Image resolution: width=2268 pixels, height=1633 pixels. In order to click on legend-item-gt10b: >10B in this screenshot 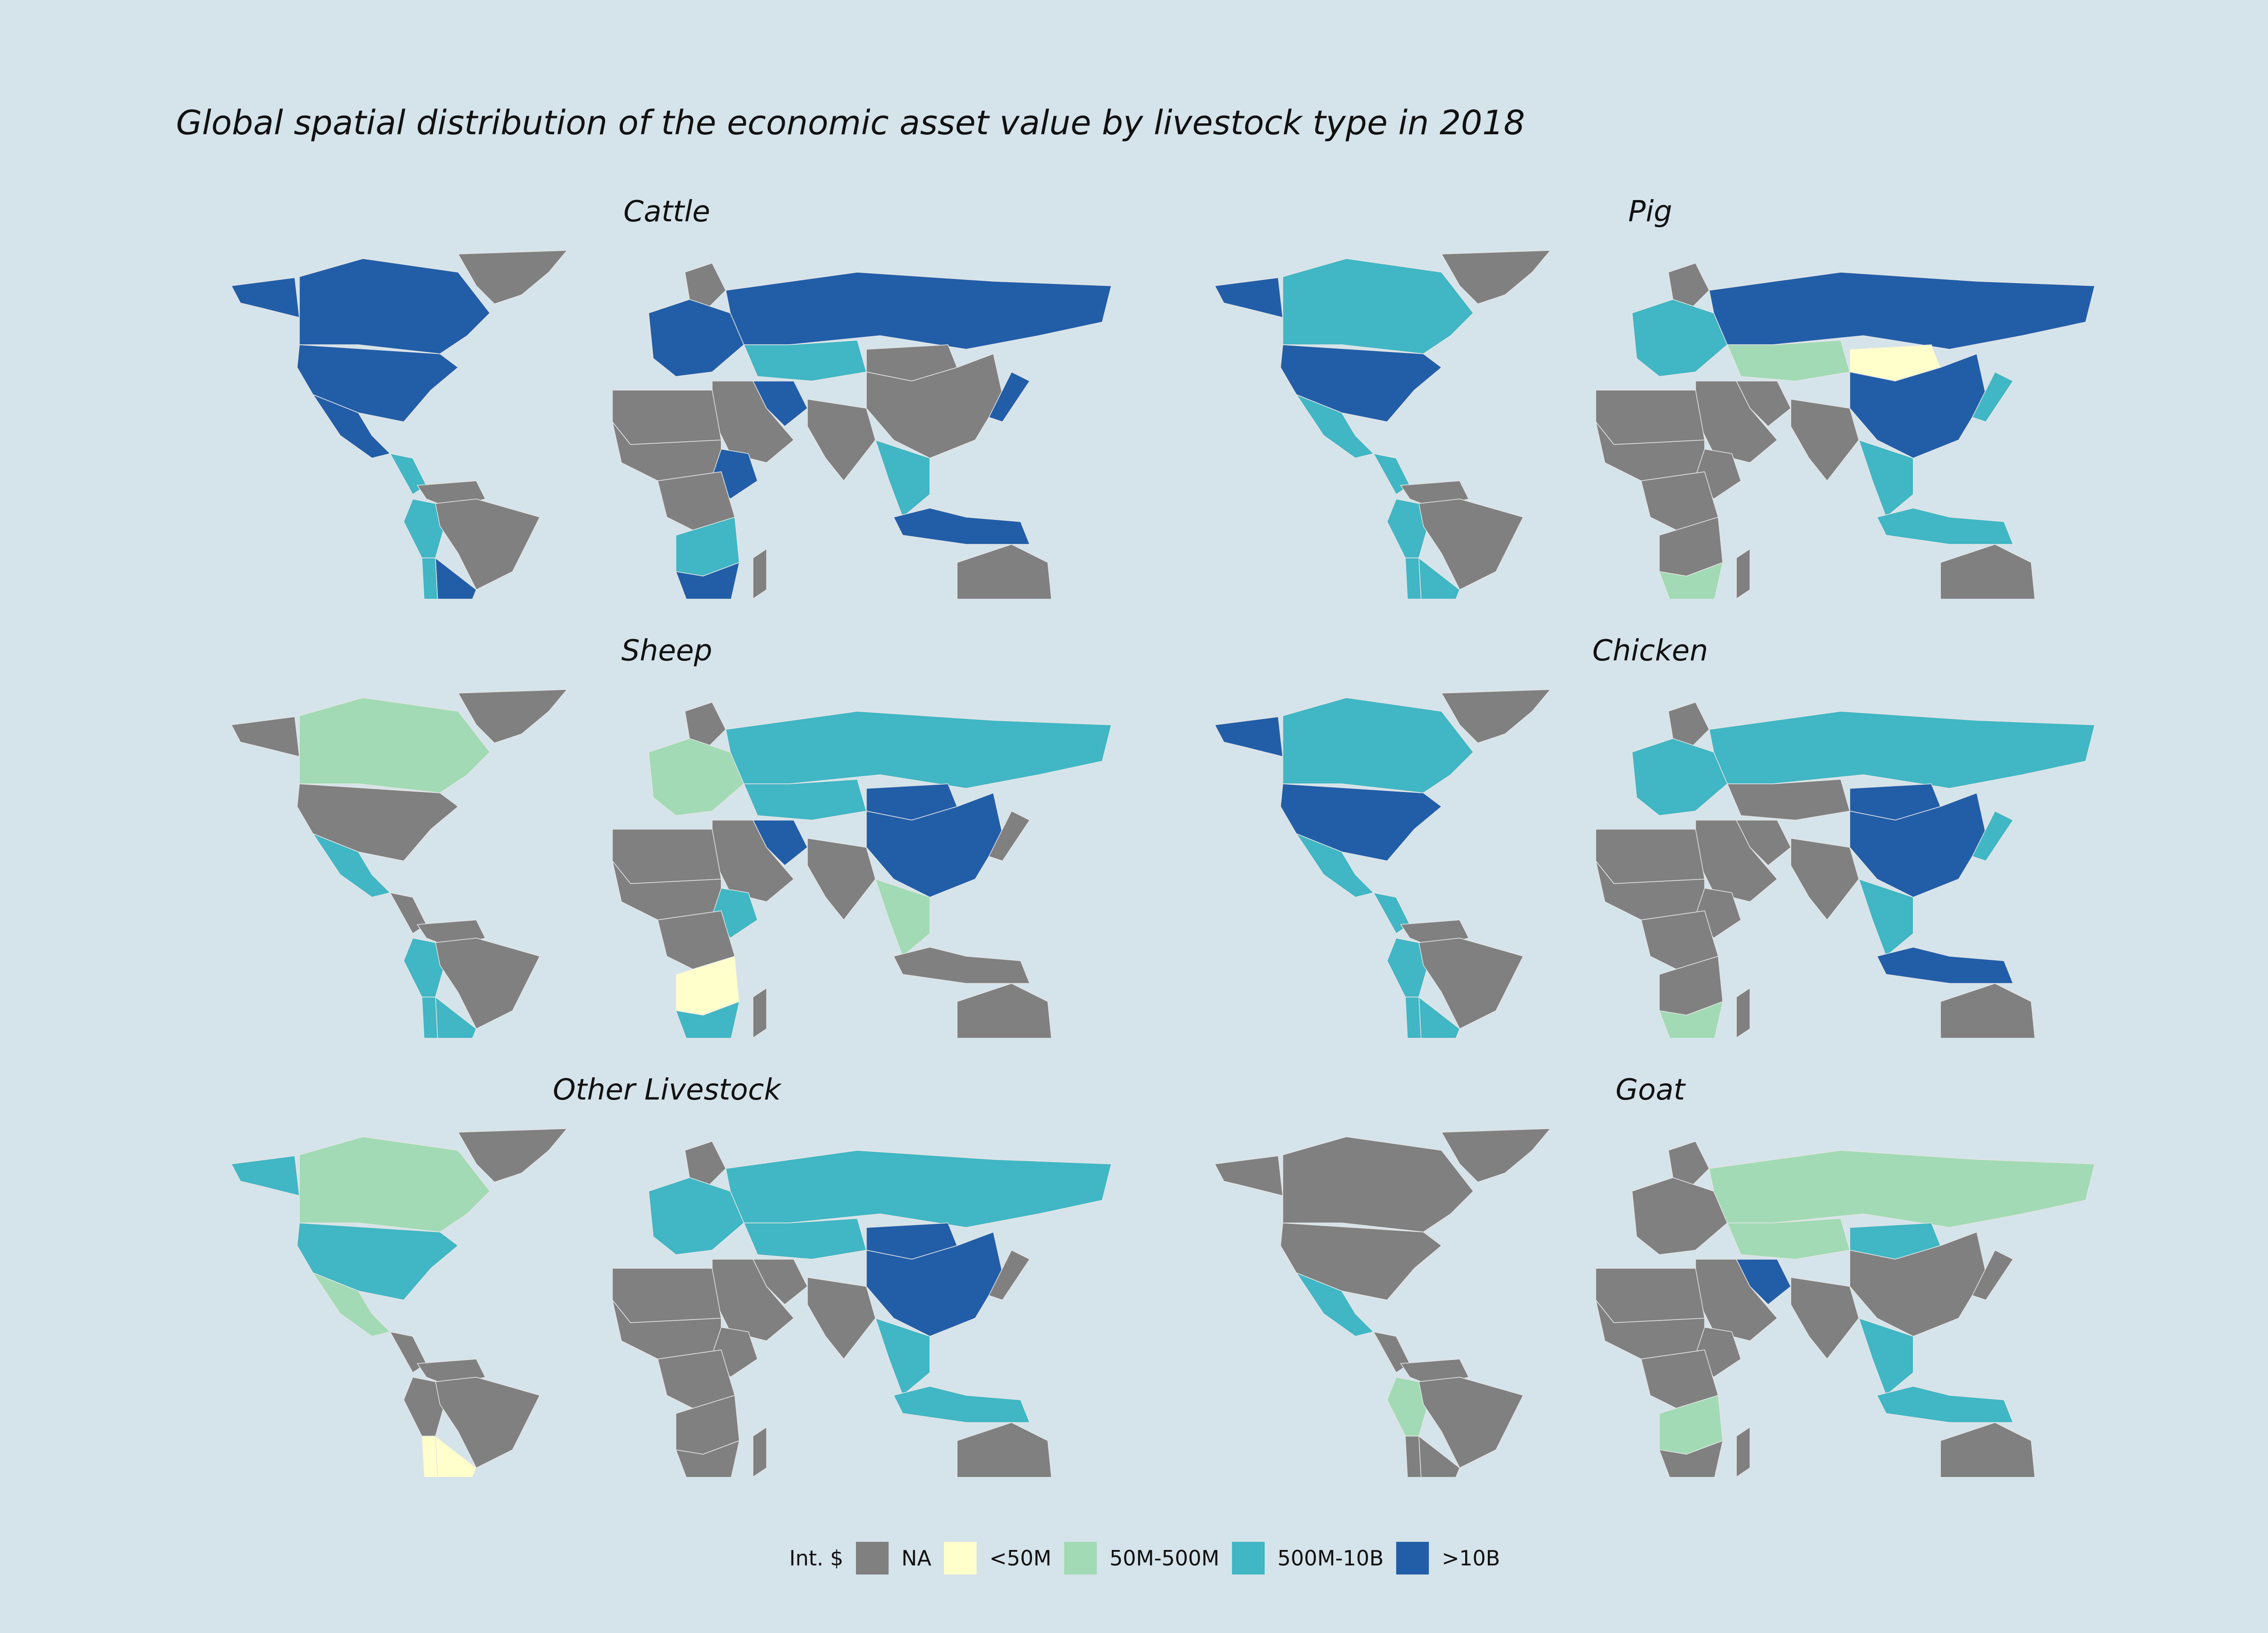, I will do `click(1448, 1558)`.